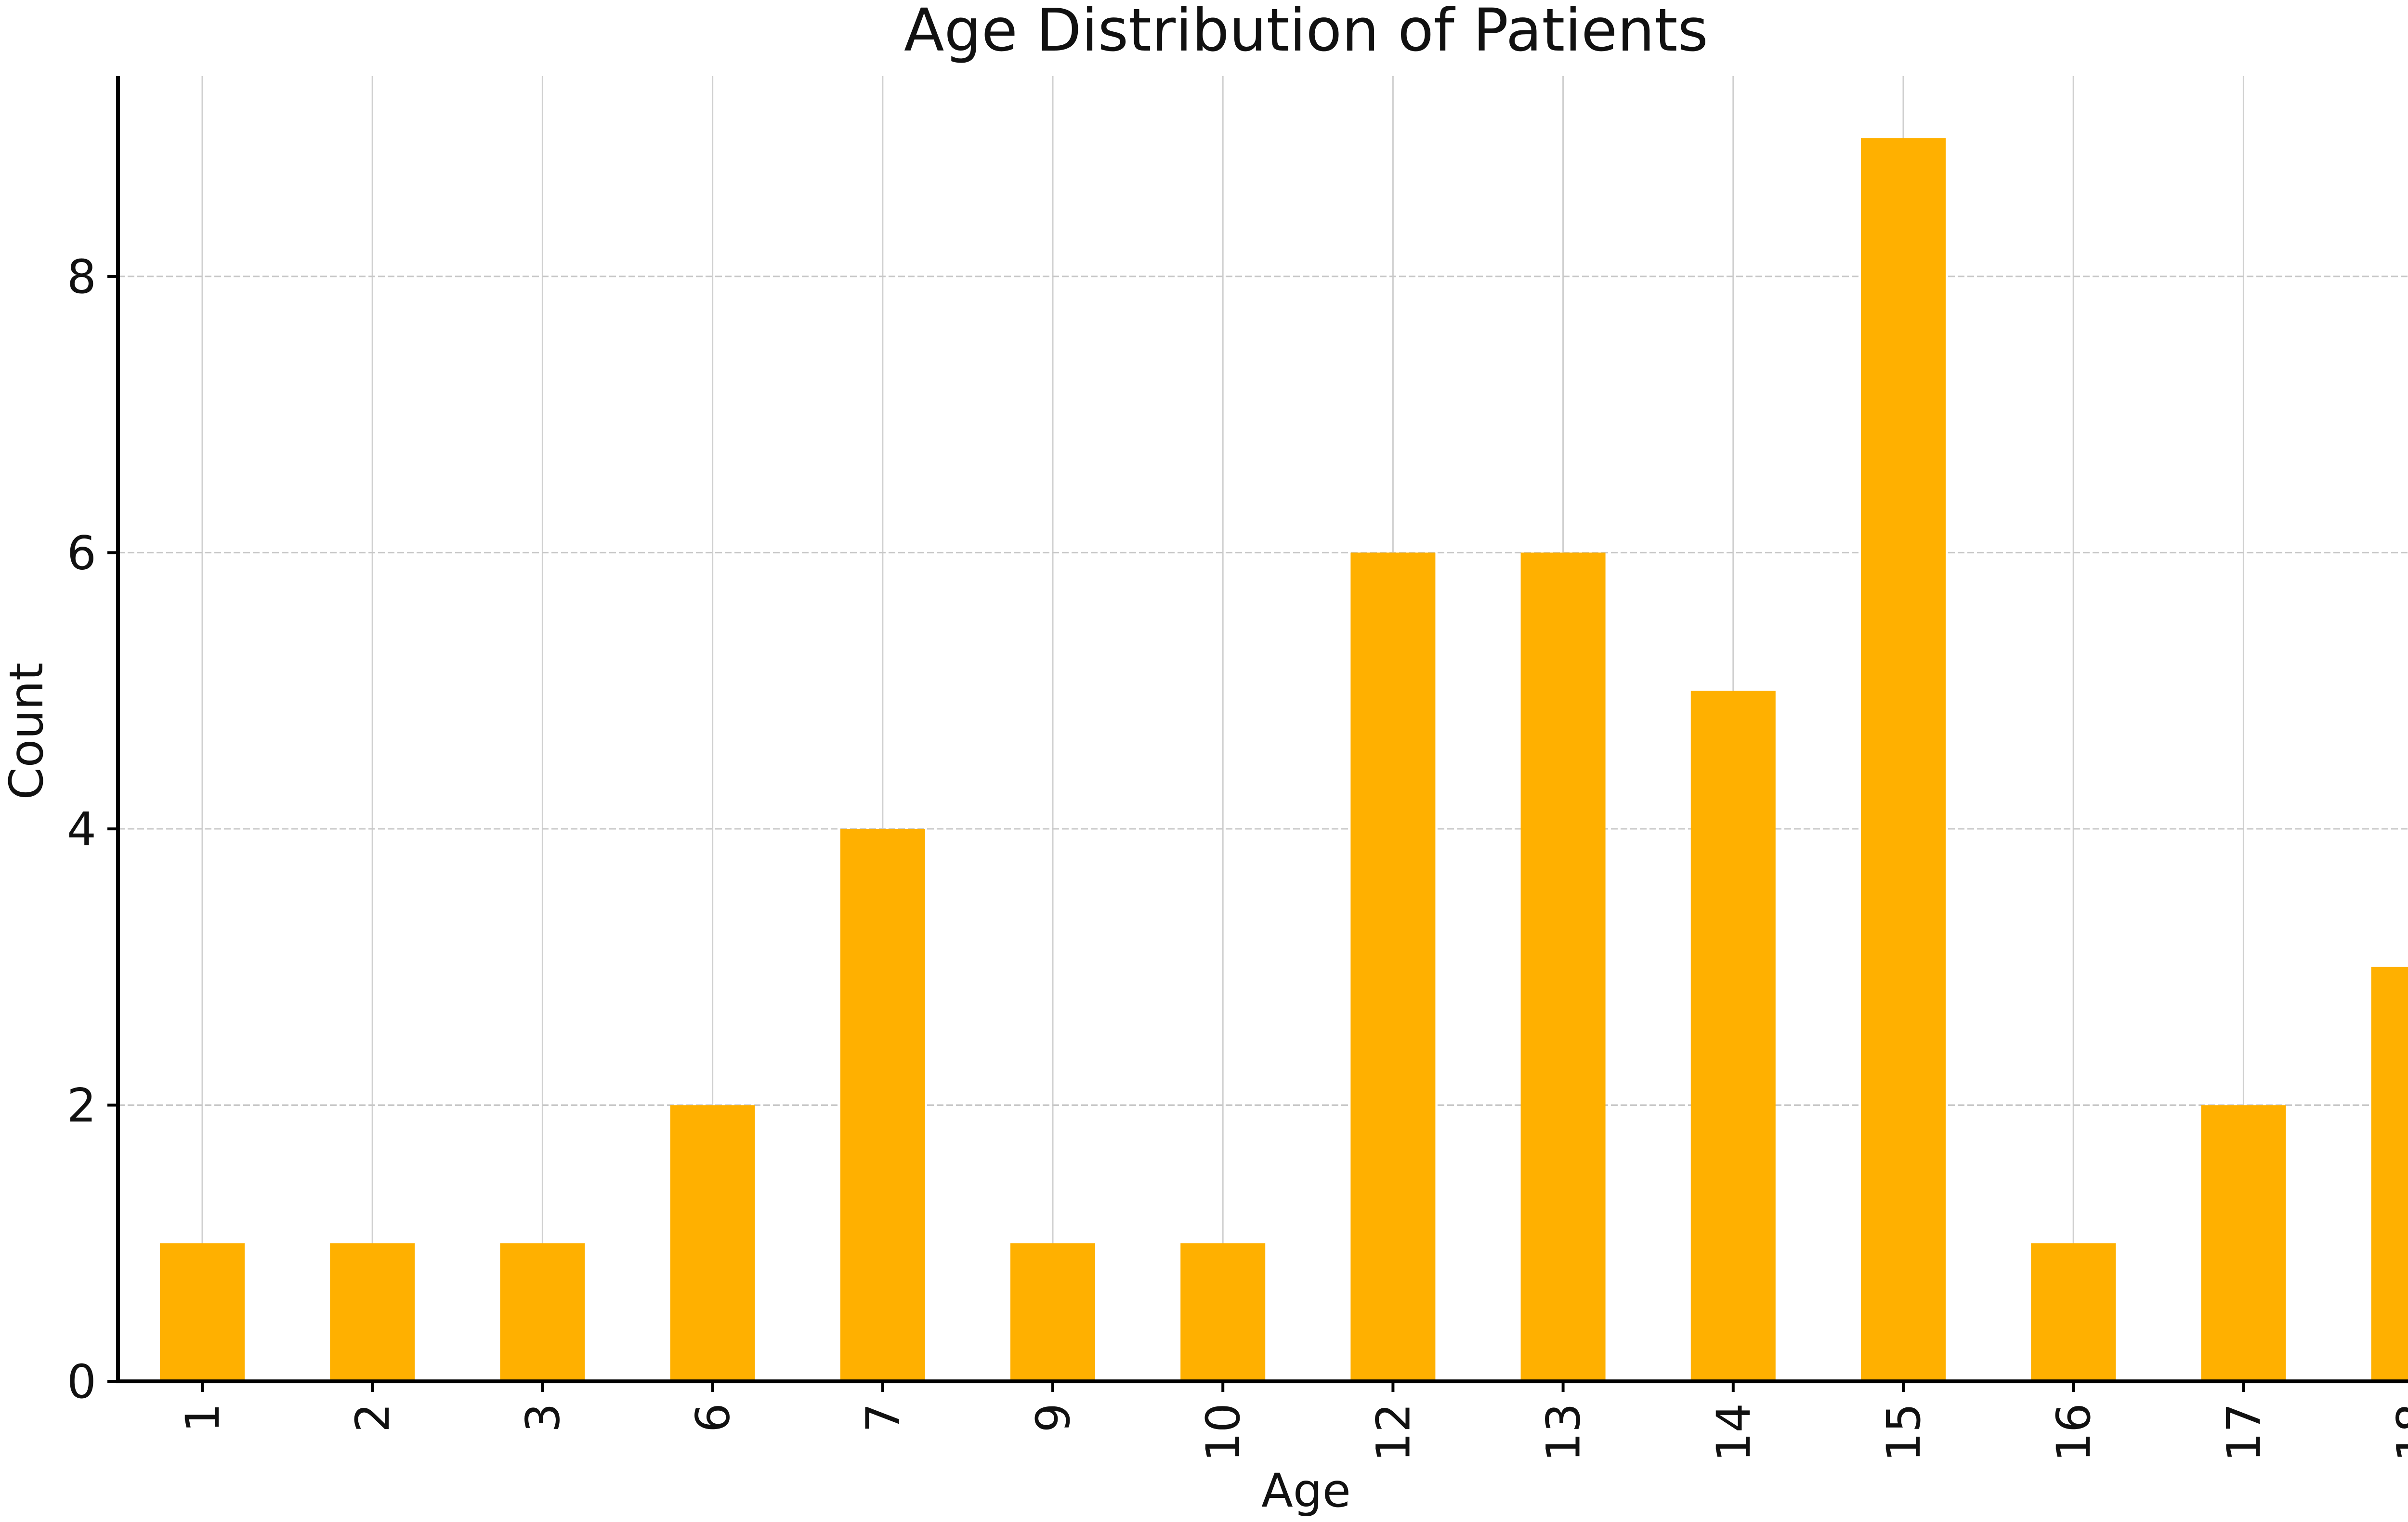 The height and width of the screenshot is (1522, 2408). What do you see at coordinates (1564, 1433) in the screenshot?
I see `x-tick-label: 13` at bounding box center [1564, 1433].